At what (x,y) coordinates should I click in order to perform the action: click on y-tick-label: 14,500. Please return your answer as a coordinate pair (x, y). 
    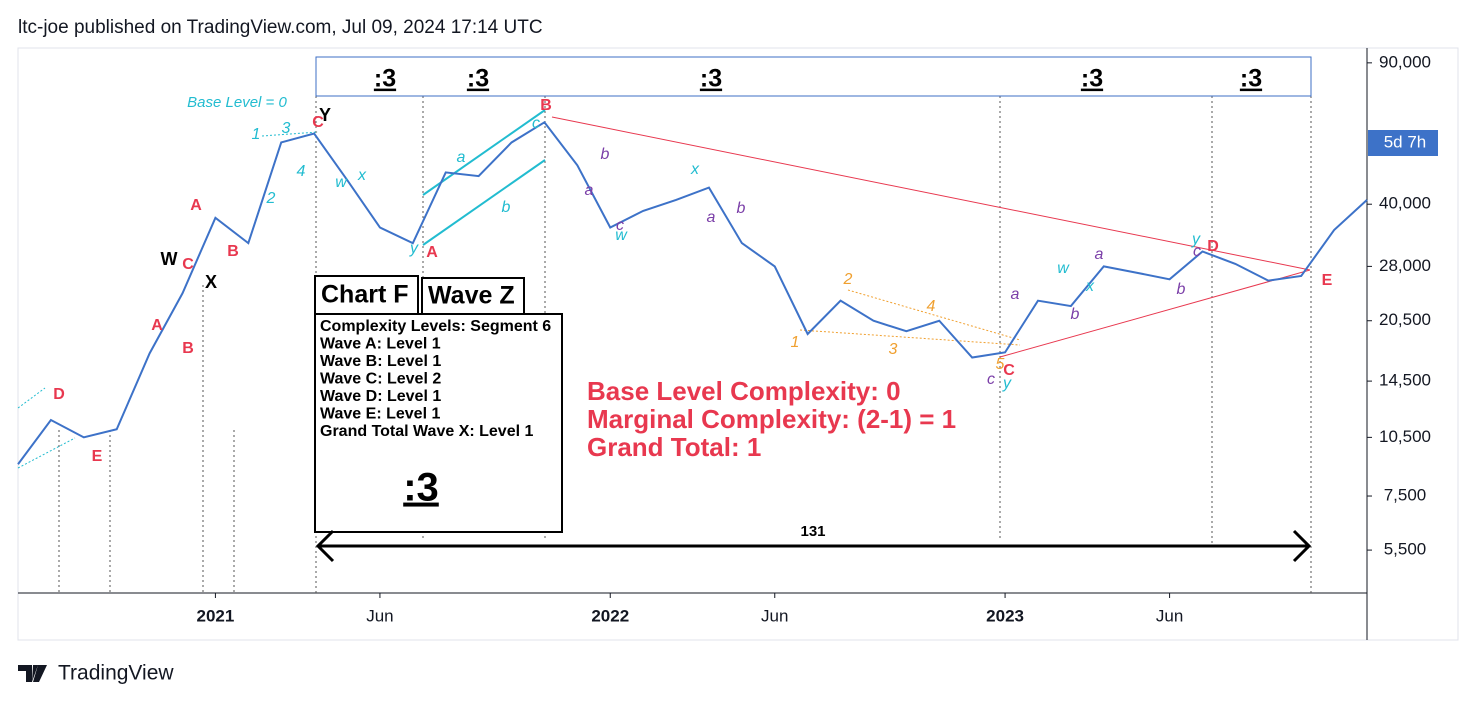
    Looking at the image, I should click on (1405, 380).